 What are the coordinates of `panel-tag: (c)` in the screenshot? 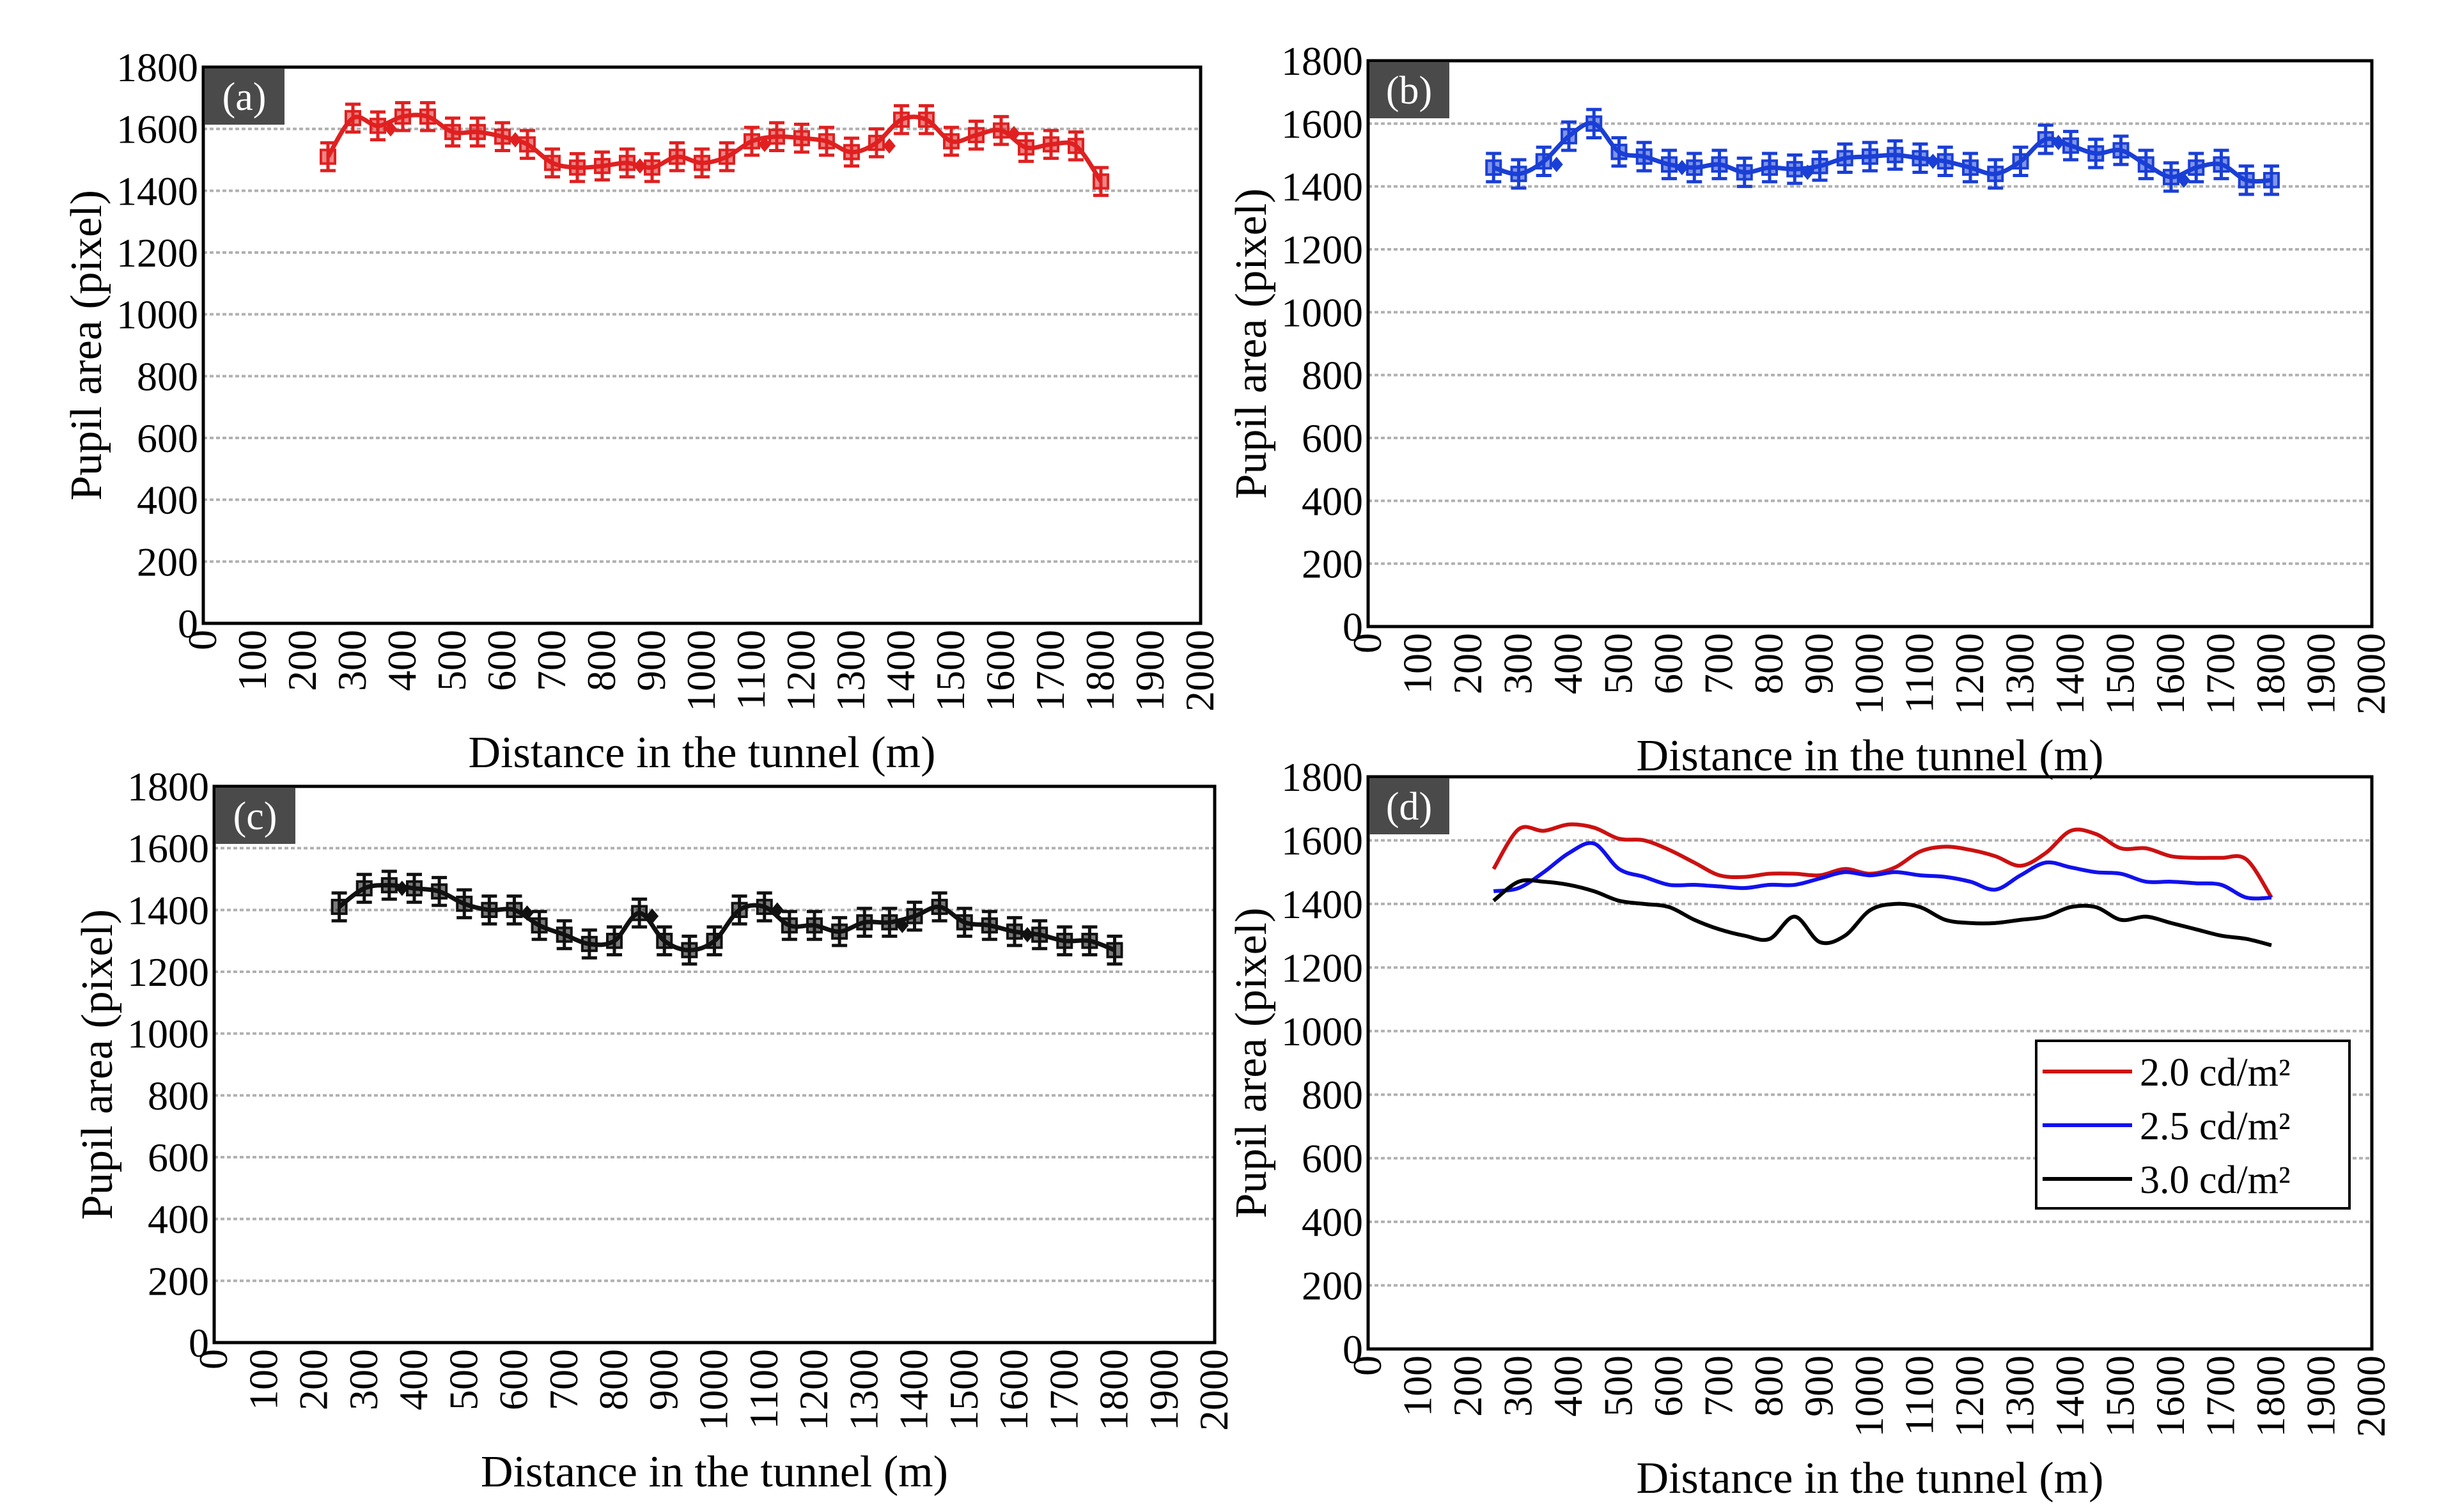 It's located at (255, 816).